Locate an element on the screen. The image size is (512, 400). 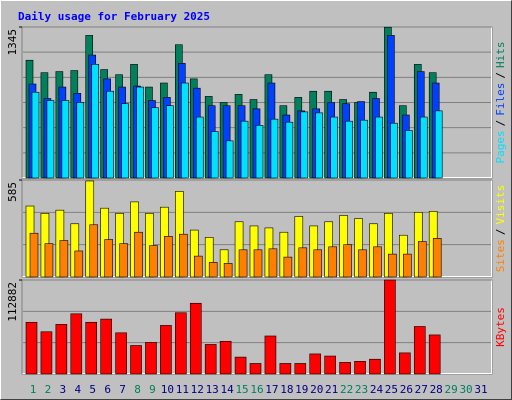
x-tick-label: 11 is located at coordinates (182, 389).